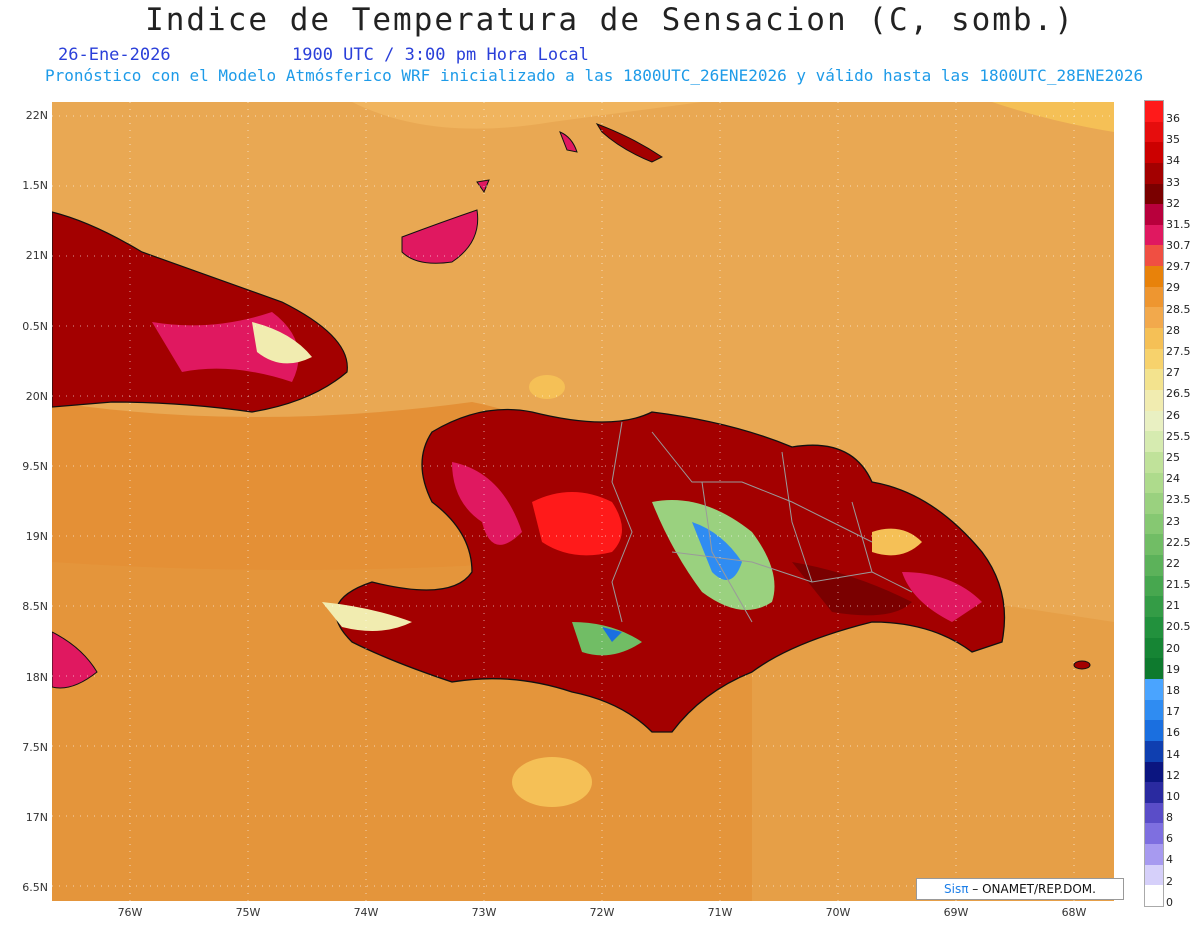 The width and height of the screenshot is (1200, 927). What do you see at coordinates (1178, 436) in the screenshot?
I see `colorbar-label: 25.5` at bounding box center [1178, 436].